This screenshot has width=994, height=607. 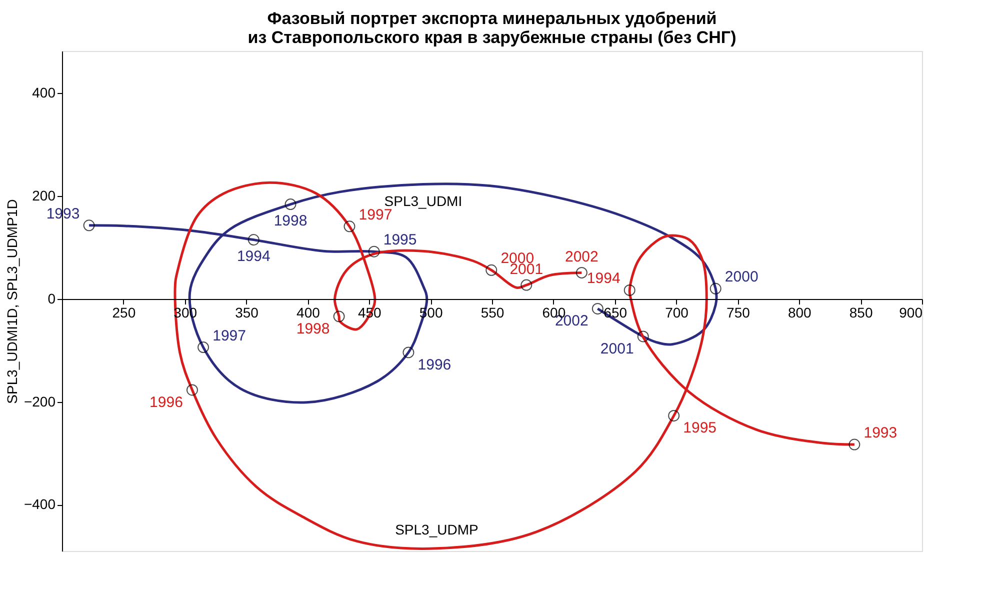 I want to click on x-tick-label: 850, so click(x=861, y=312).